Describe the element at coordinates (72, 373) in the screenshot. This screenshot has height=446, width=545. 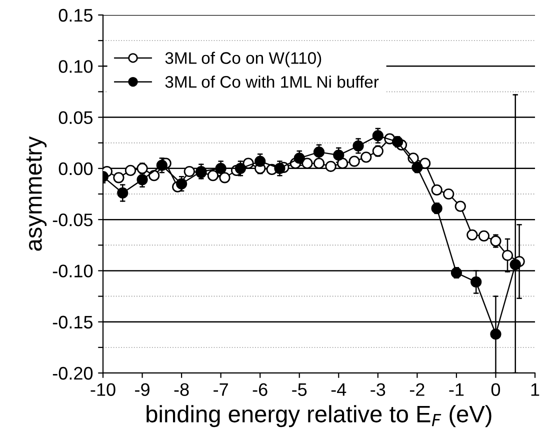
I see `y-tick-label: -0.20` at that location.